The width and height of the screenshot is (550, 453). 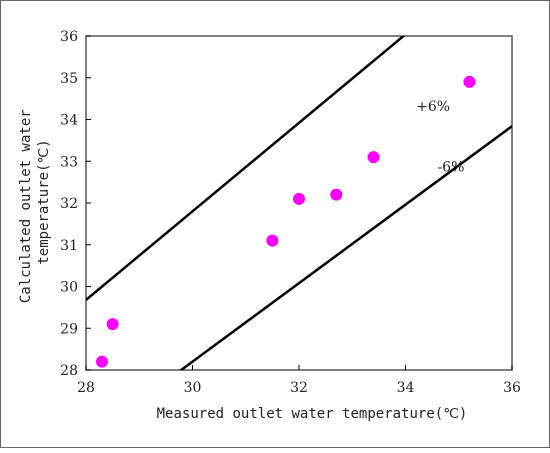 I want to click on y-tick-label: 35, so click(x=69, y=79).